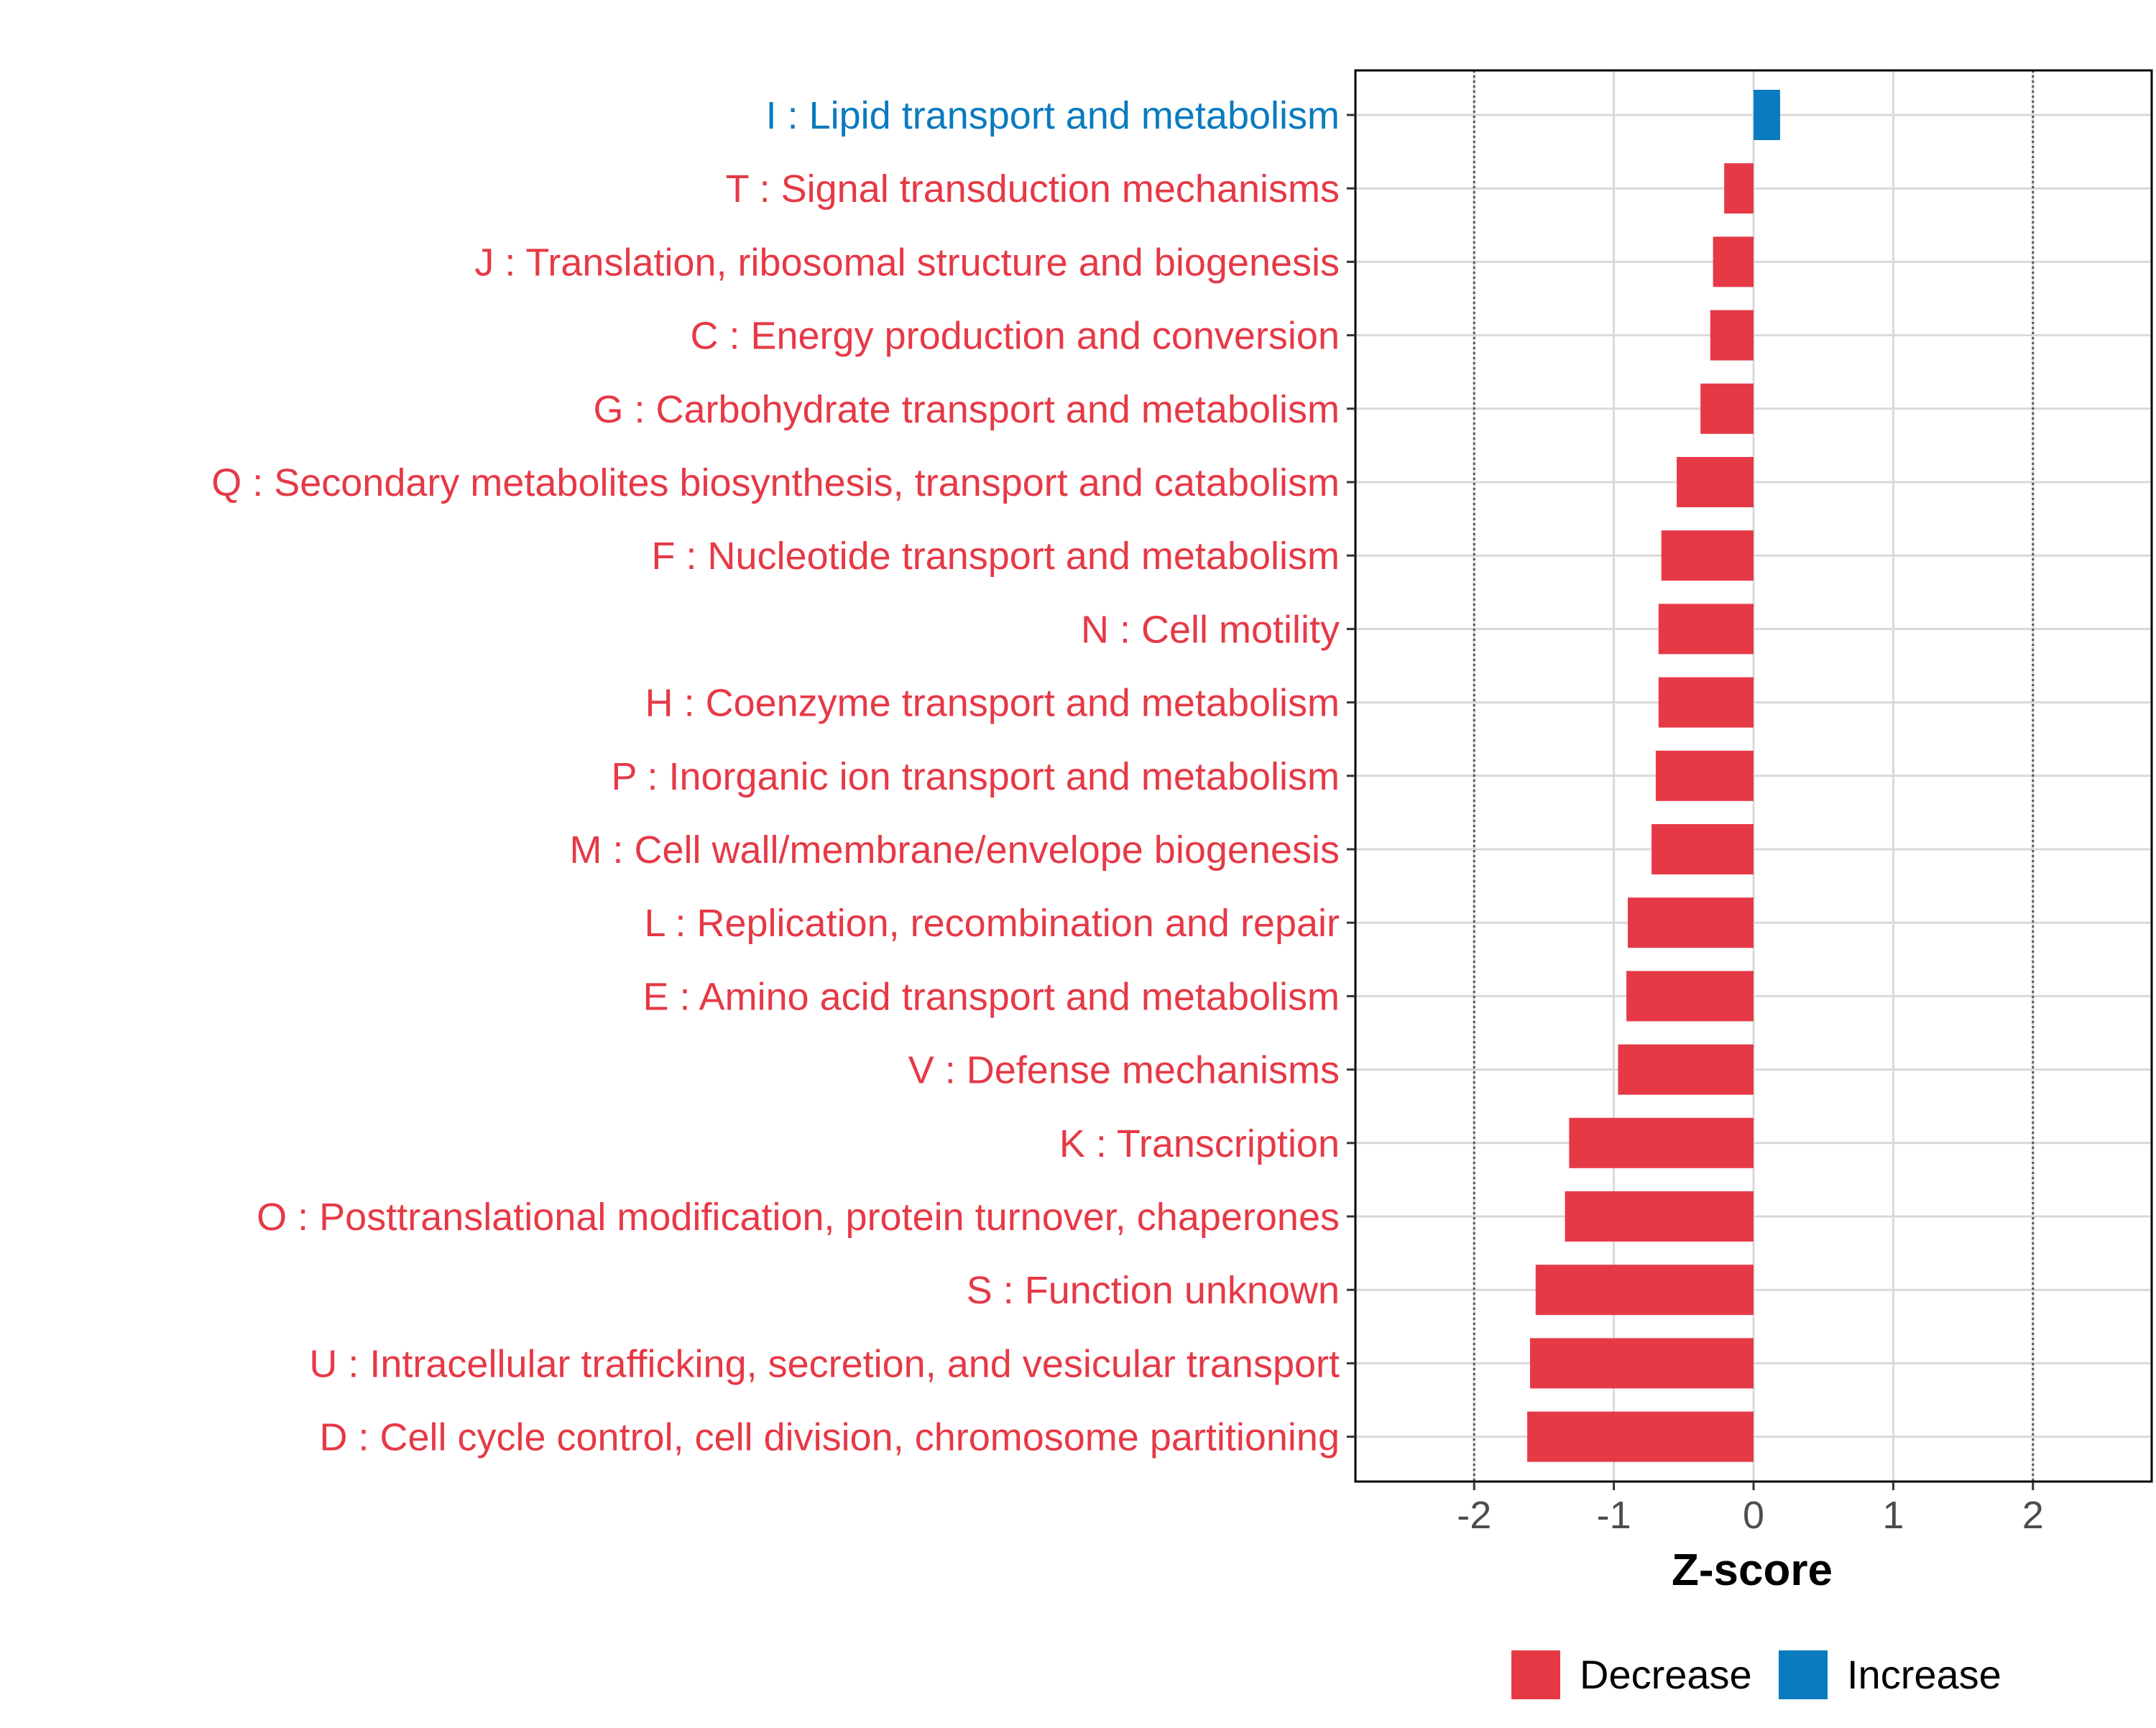  I want to click on x-tick-label-3: 1, so click(1893, 1516).